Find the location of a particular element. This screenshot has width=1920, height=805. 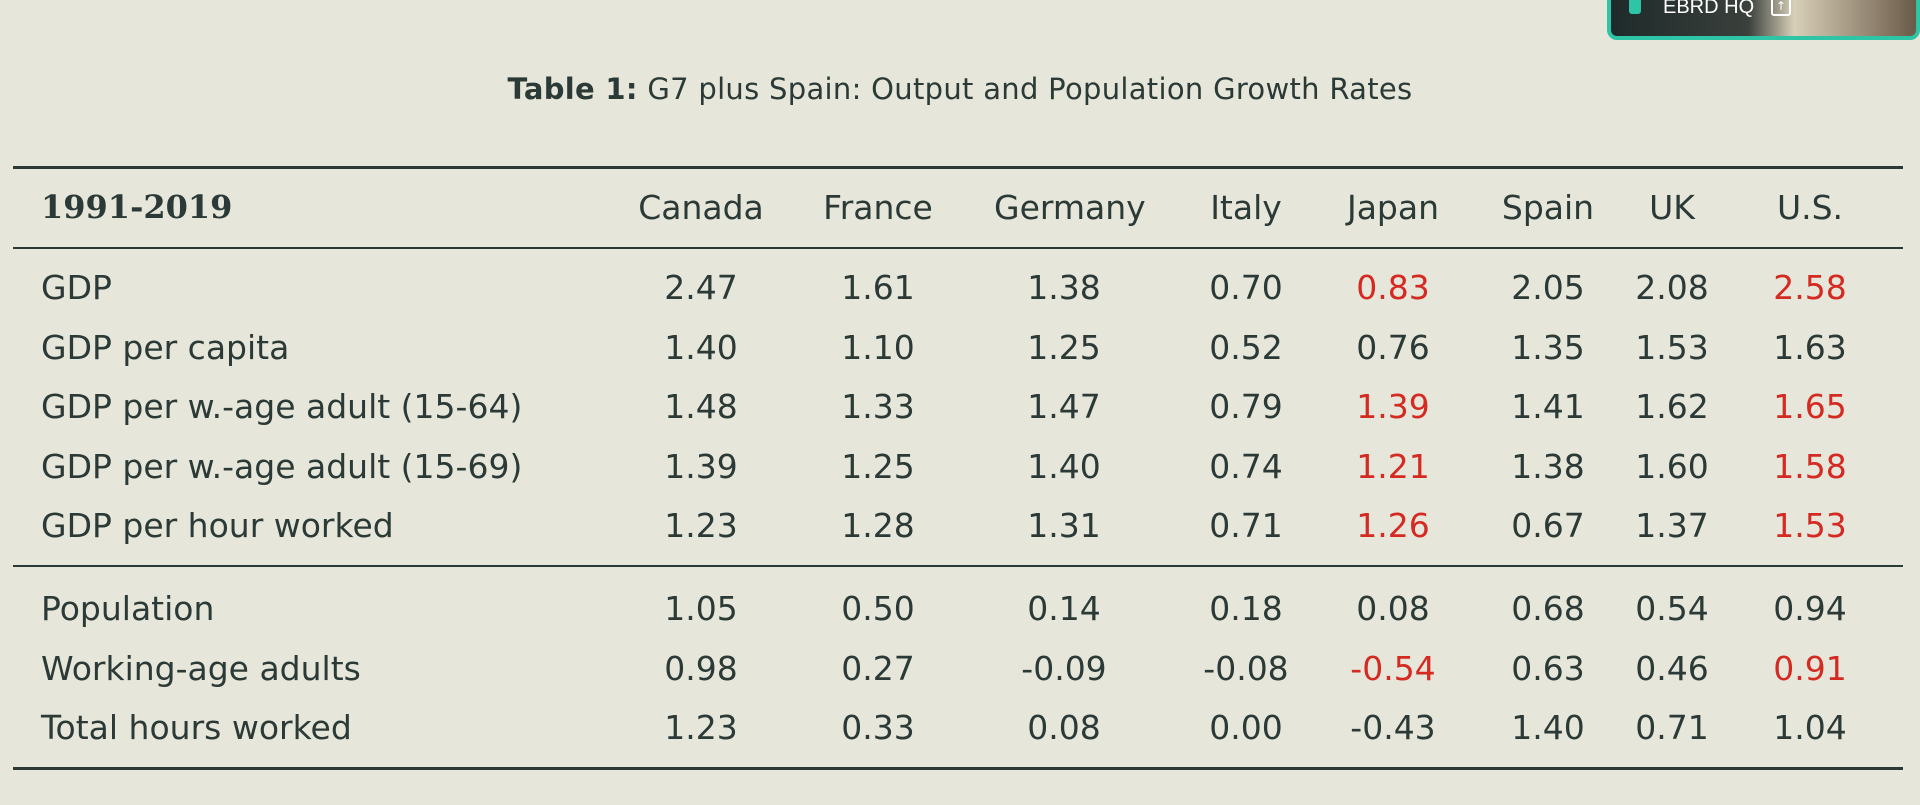

table-cell: 1.47 is located at coordinates (1064, 406).